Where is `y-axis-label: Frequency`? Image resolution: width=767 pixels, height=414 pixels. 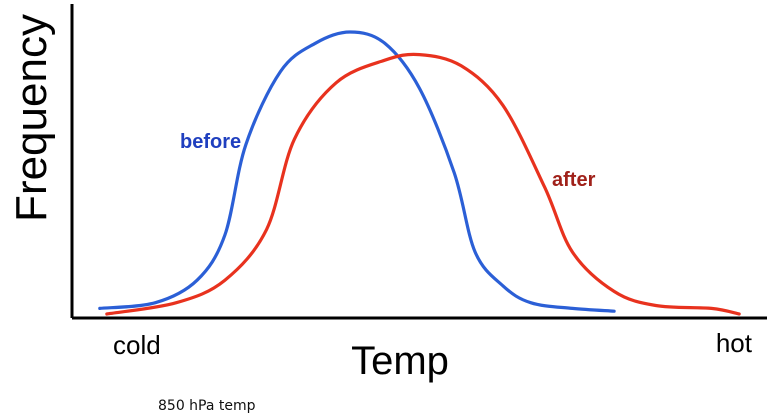 y-axis-label: Frequency is located at coordinates (31, 118).